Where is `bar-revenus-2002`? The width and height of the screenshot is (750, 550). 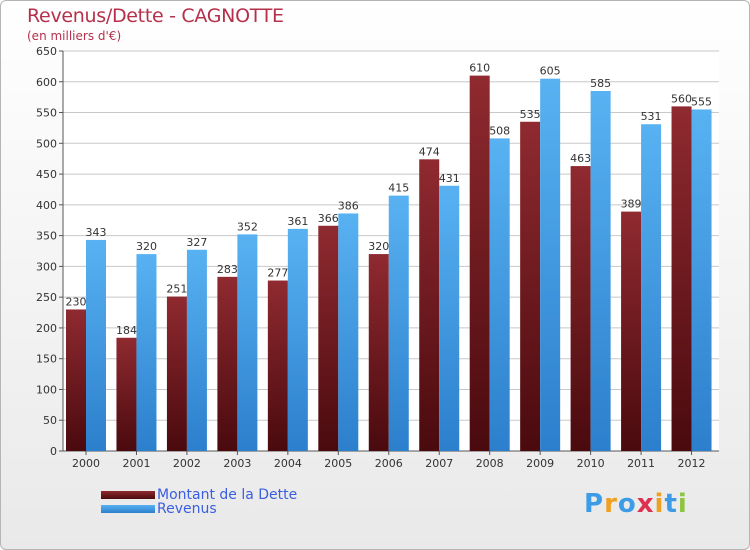
bar-revenus-2002 is located at coordinates (196, 350).